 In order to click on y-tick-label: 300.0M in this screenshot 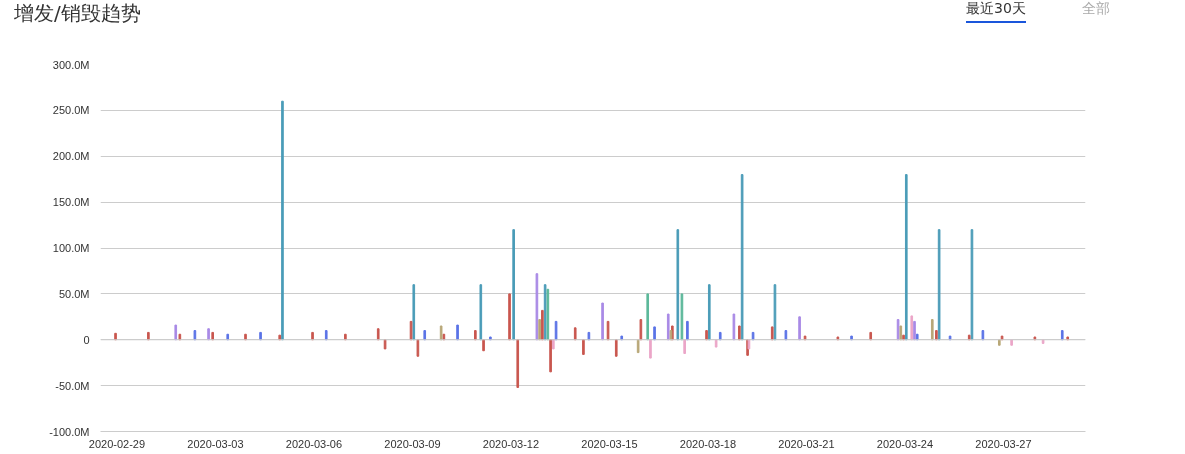, I will do `click(71, 64)`.